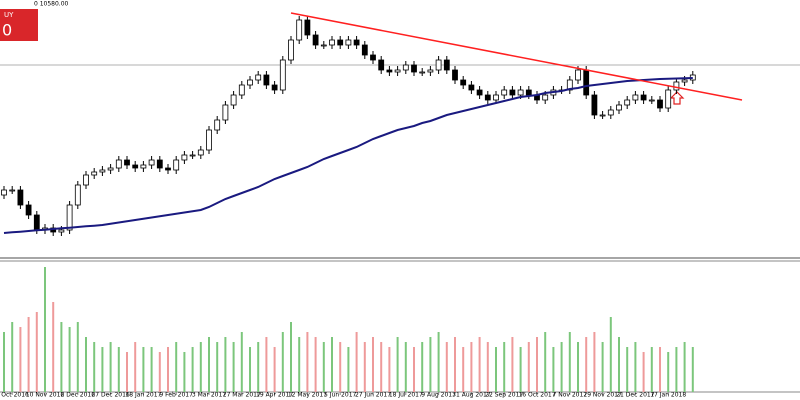  What do you see at coordinates (569, 395) in the screenshot?
I see `x-tick-label: 7 Nov 2017` at bounding box center [569, 395].